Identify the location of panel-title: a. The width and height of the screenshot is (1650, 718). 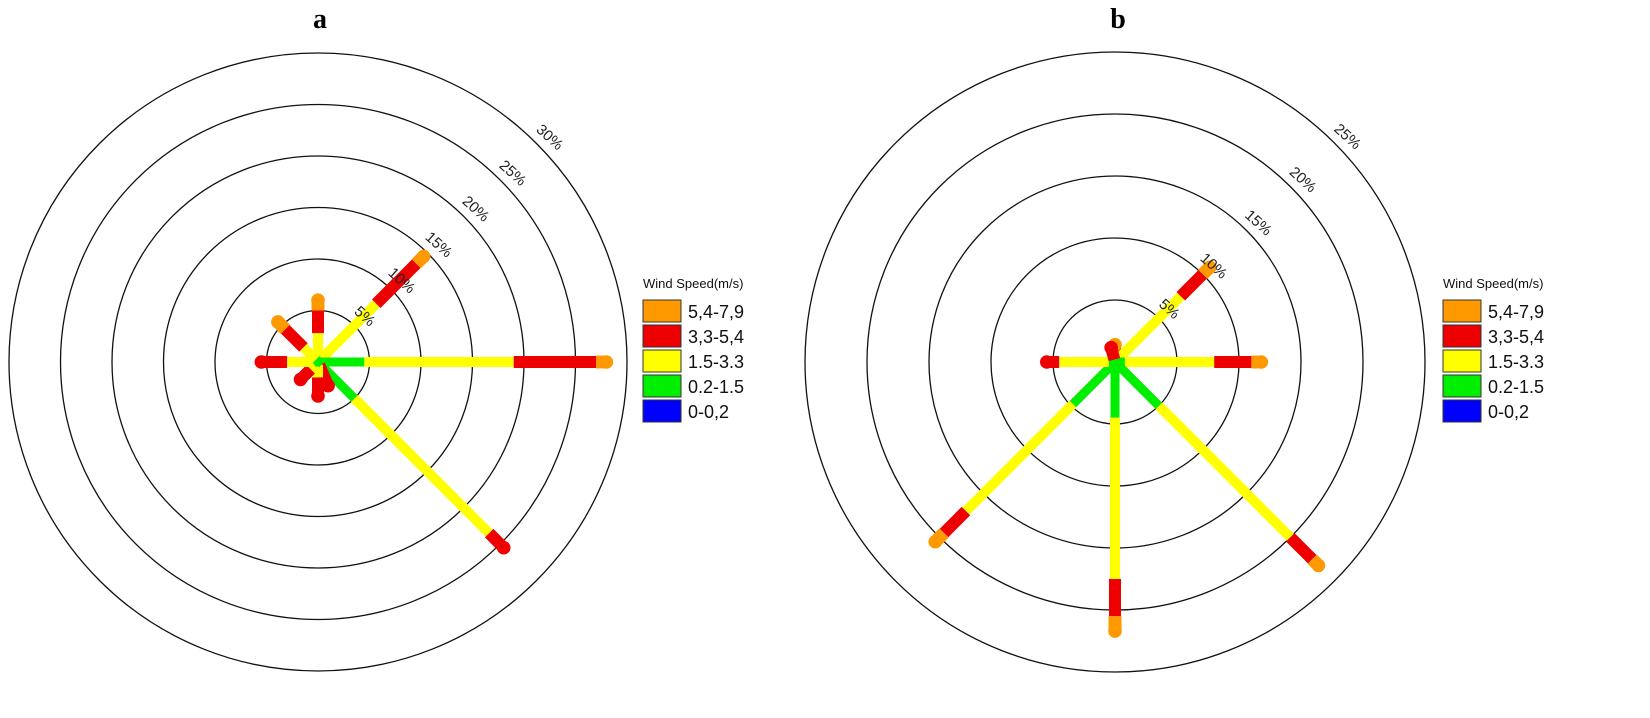
(320, 19).